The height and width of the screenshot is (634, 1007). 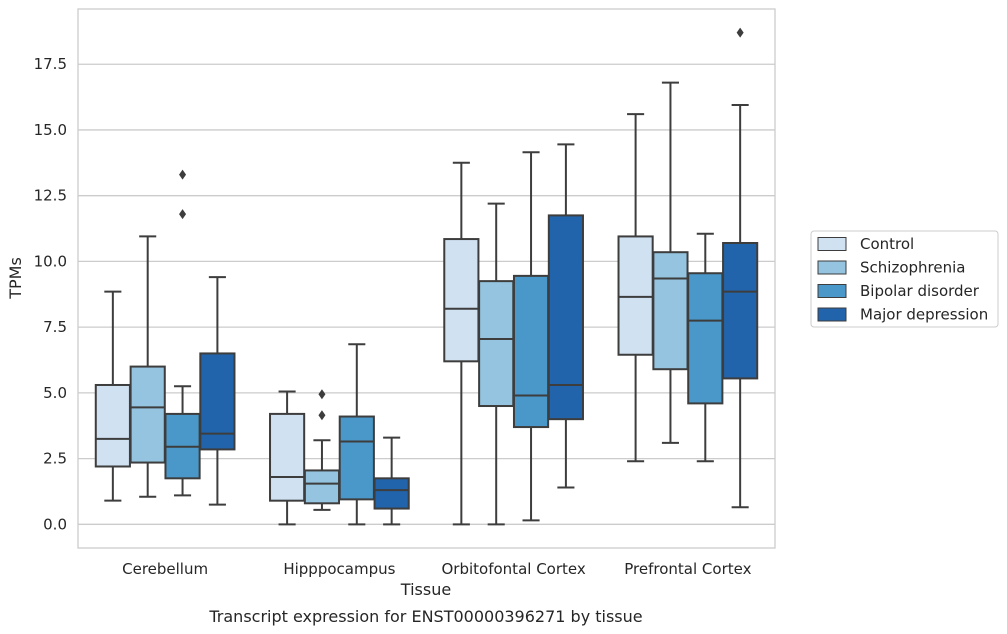 What do you see at coordinates (55, 459) in the screenshot?
I see `y-tick-label: 2.5` at bounding box center [55, 459].